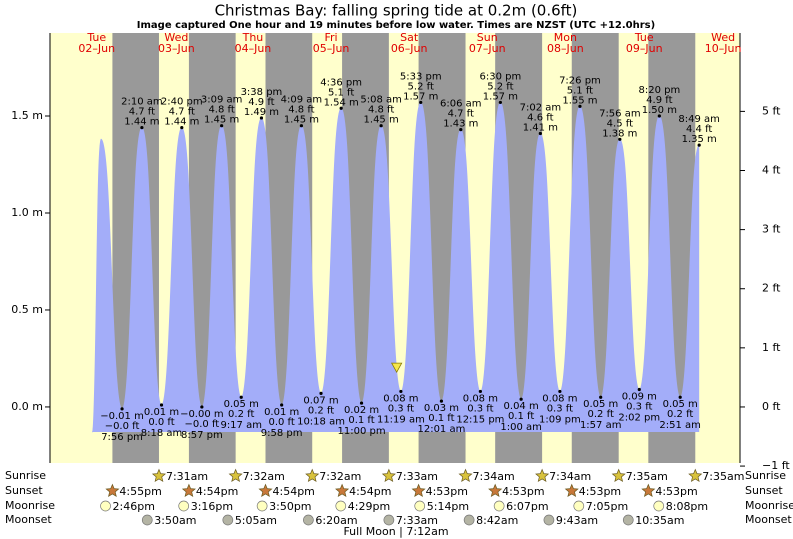 The height and width of the screenshot is (539, 793). What do you see at coordinates (241, 404) in the screenshot?
I see `tide-height-m: 0.05 m` at bounding box center [241, 404].